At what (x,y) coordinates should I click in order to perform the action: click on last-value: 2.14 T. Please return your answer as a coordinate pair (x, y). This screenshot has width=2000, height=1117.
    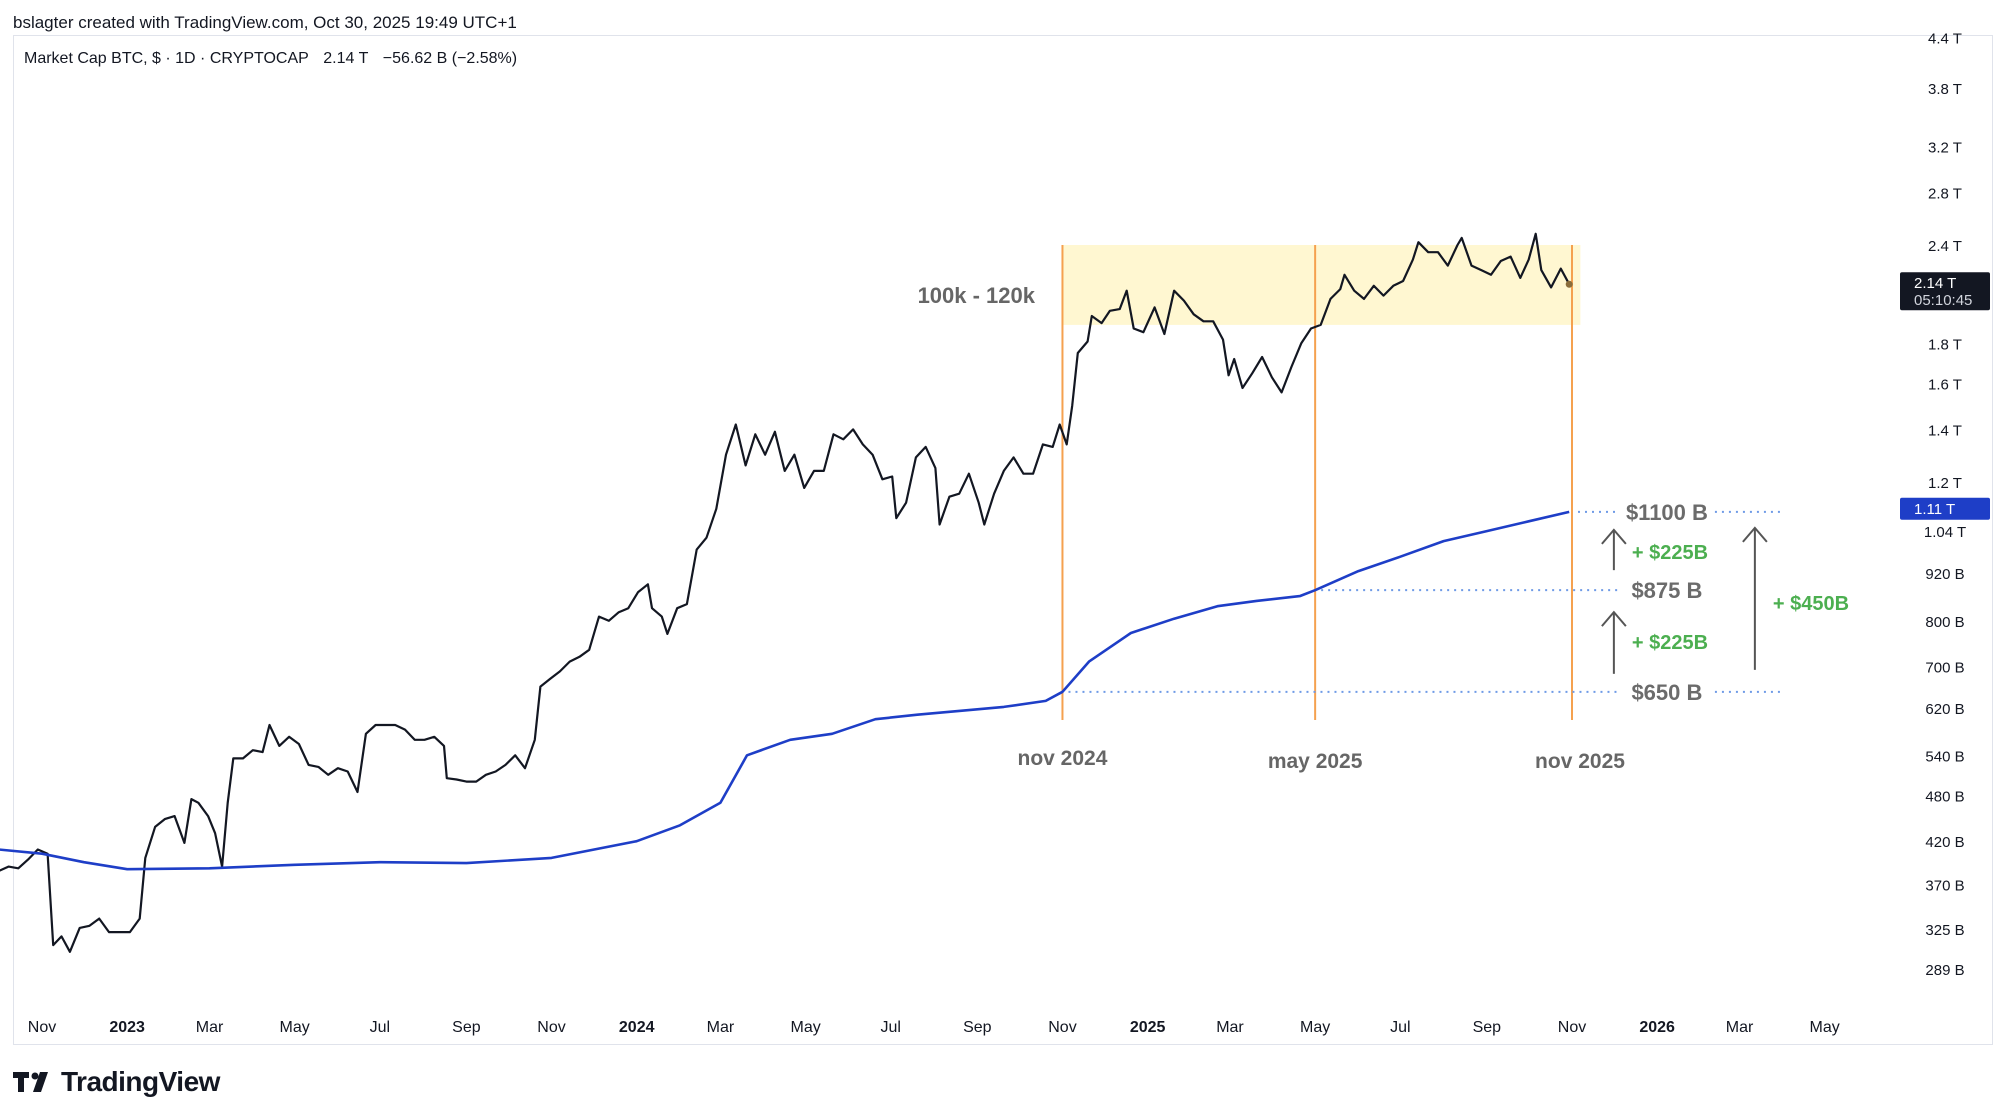
    Looking at the image, I should click on (346, 58).